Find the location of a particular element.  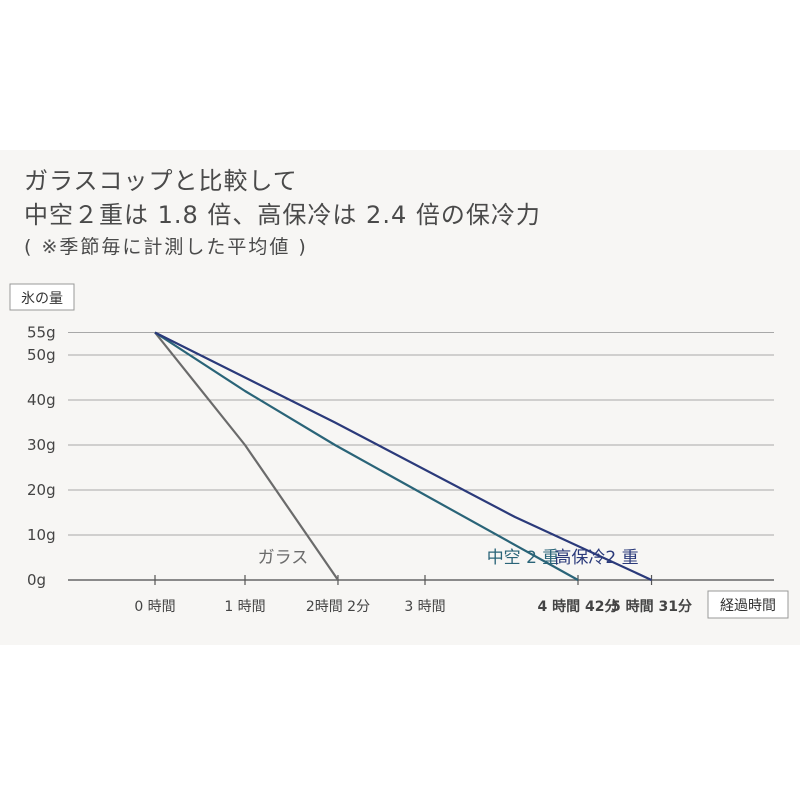

y-axis-title-box: 氷の量 is located at coordinates (42, 297).